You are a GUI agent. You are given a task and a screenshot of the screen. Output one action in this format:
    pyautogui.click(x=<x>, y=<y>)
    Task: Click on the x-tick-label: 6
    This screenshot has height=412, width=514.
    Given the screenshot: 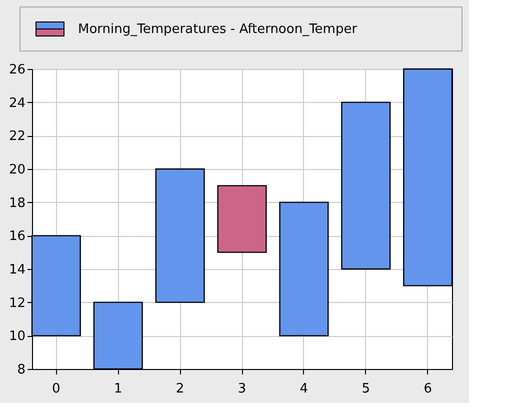 What is the action you would take?
    pyautogui.click(x=428, y=389)
    